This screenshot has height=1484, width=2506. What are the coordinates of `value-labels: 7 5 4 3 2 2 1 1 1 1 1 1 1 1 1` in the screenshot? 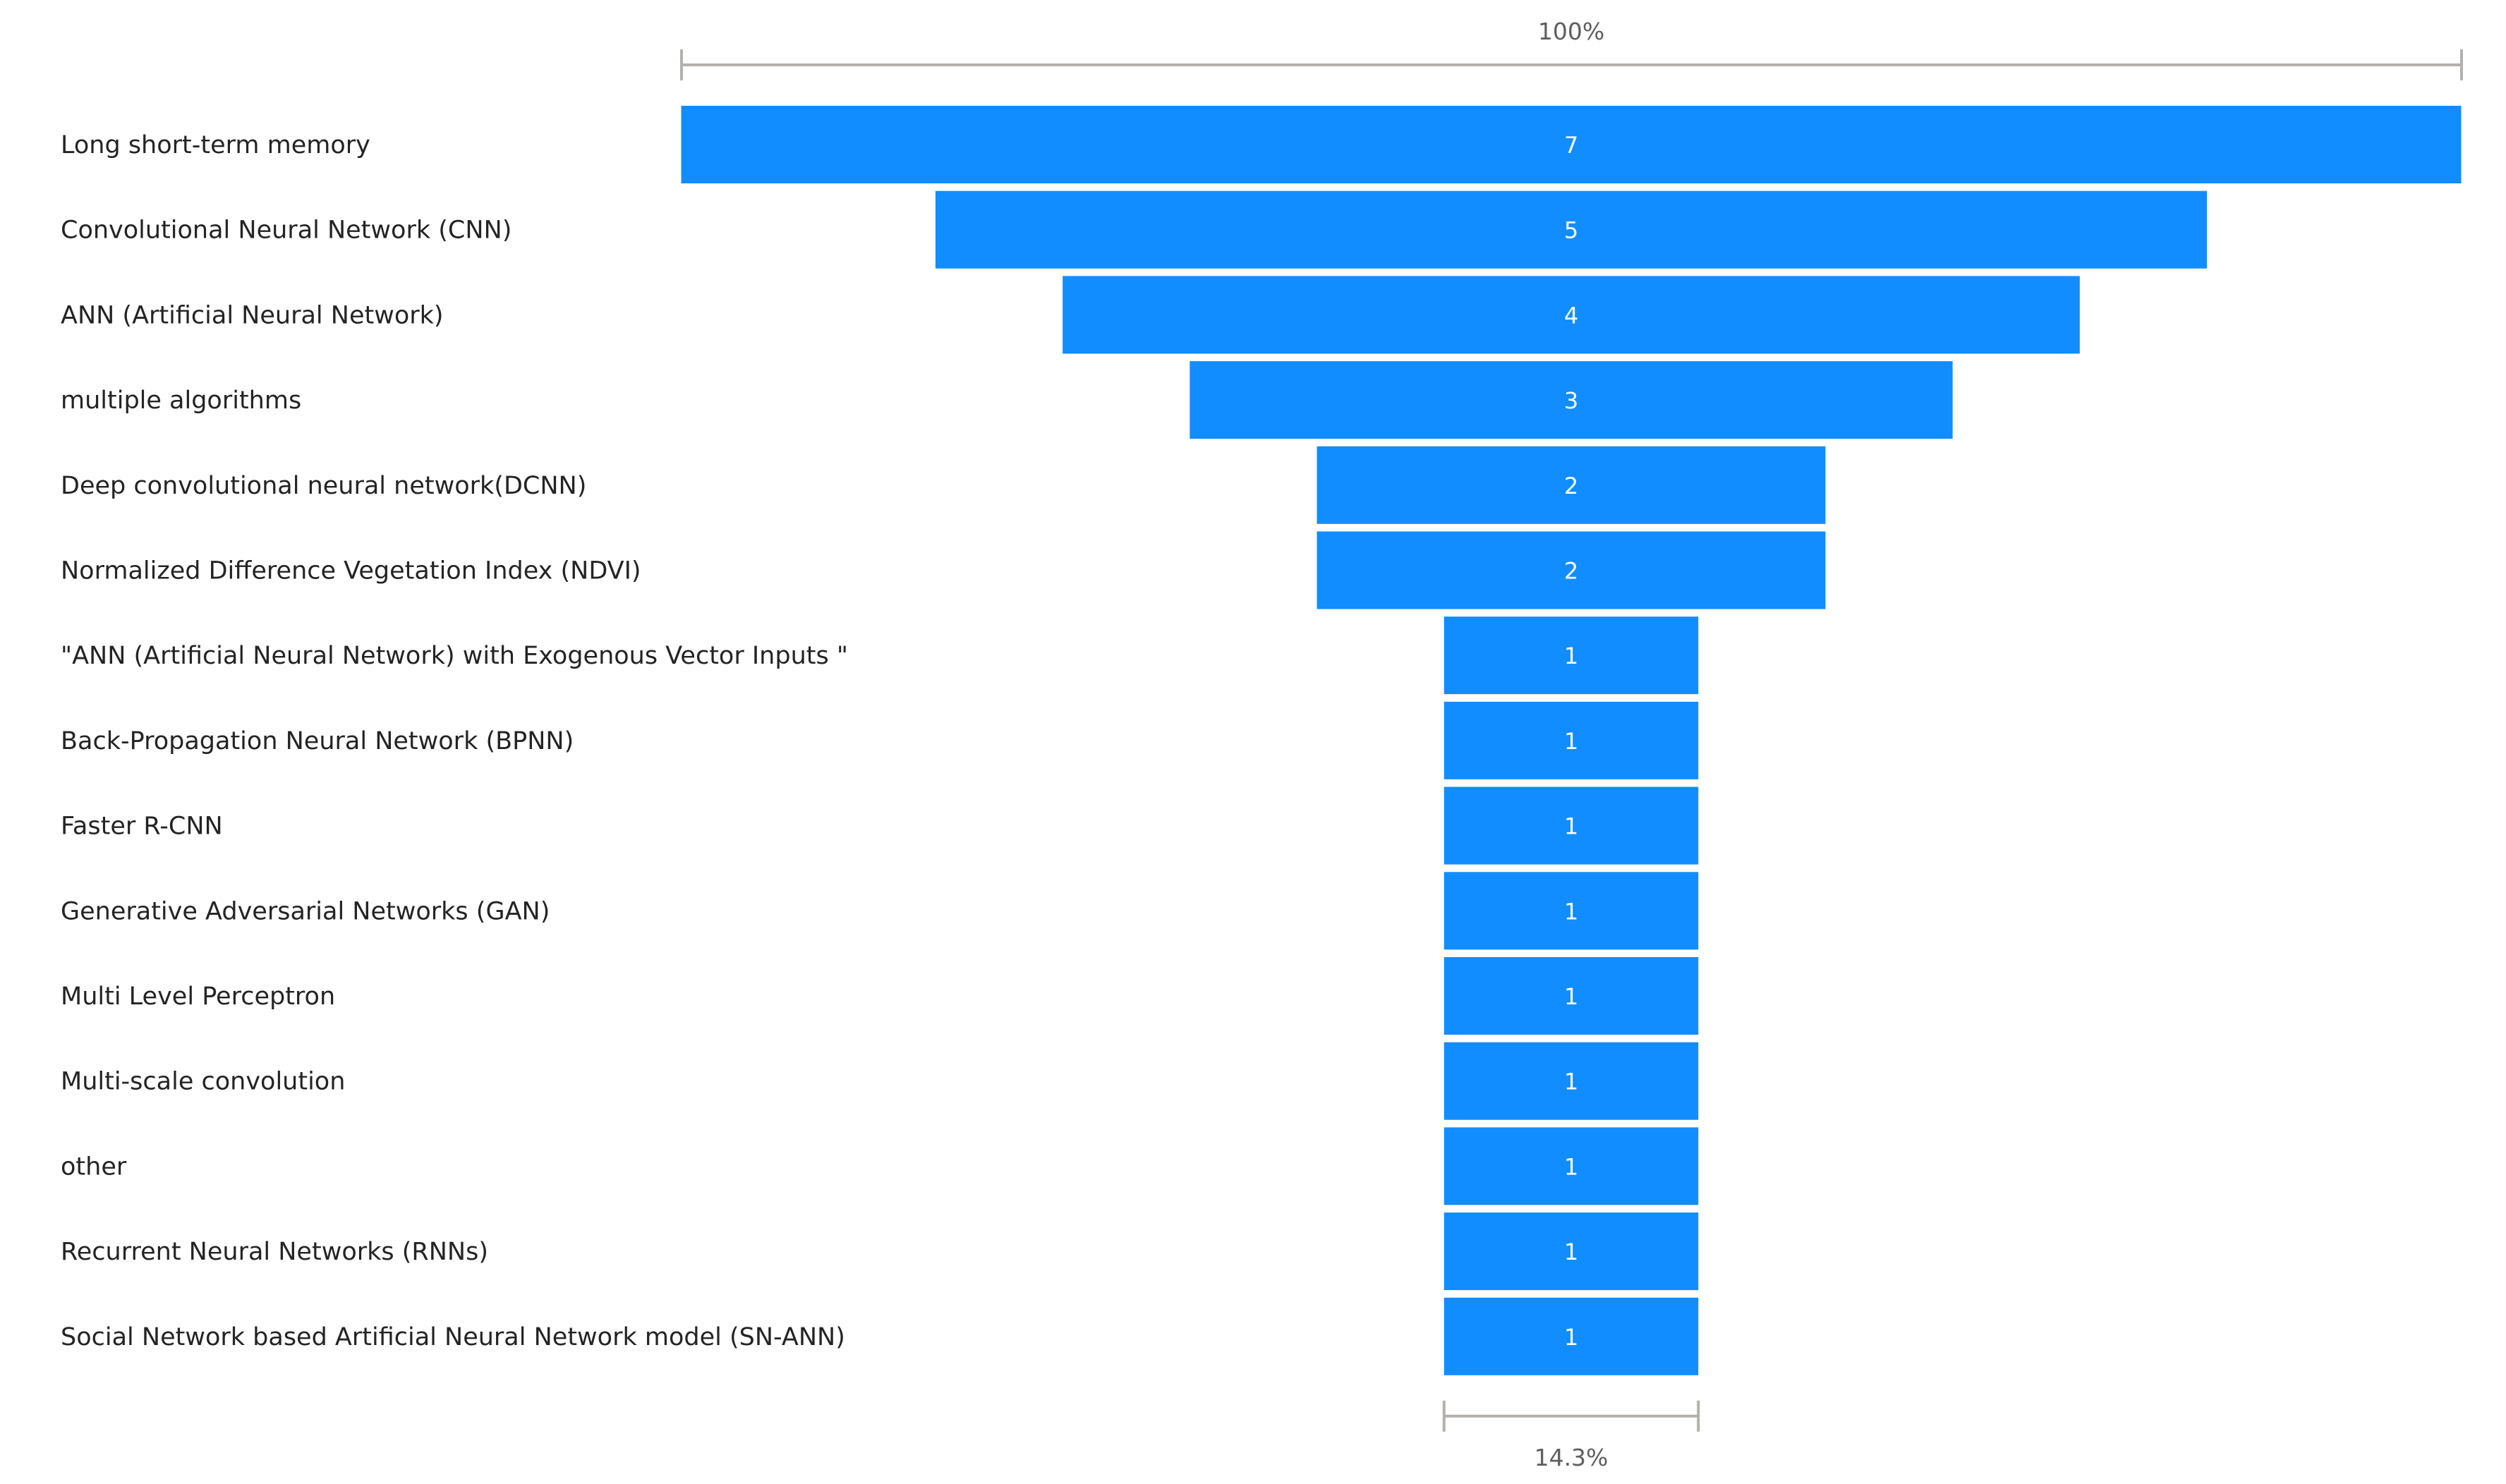 It's located at (1571, 741).